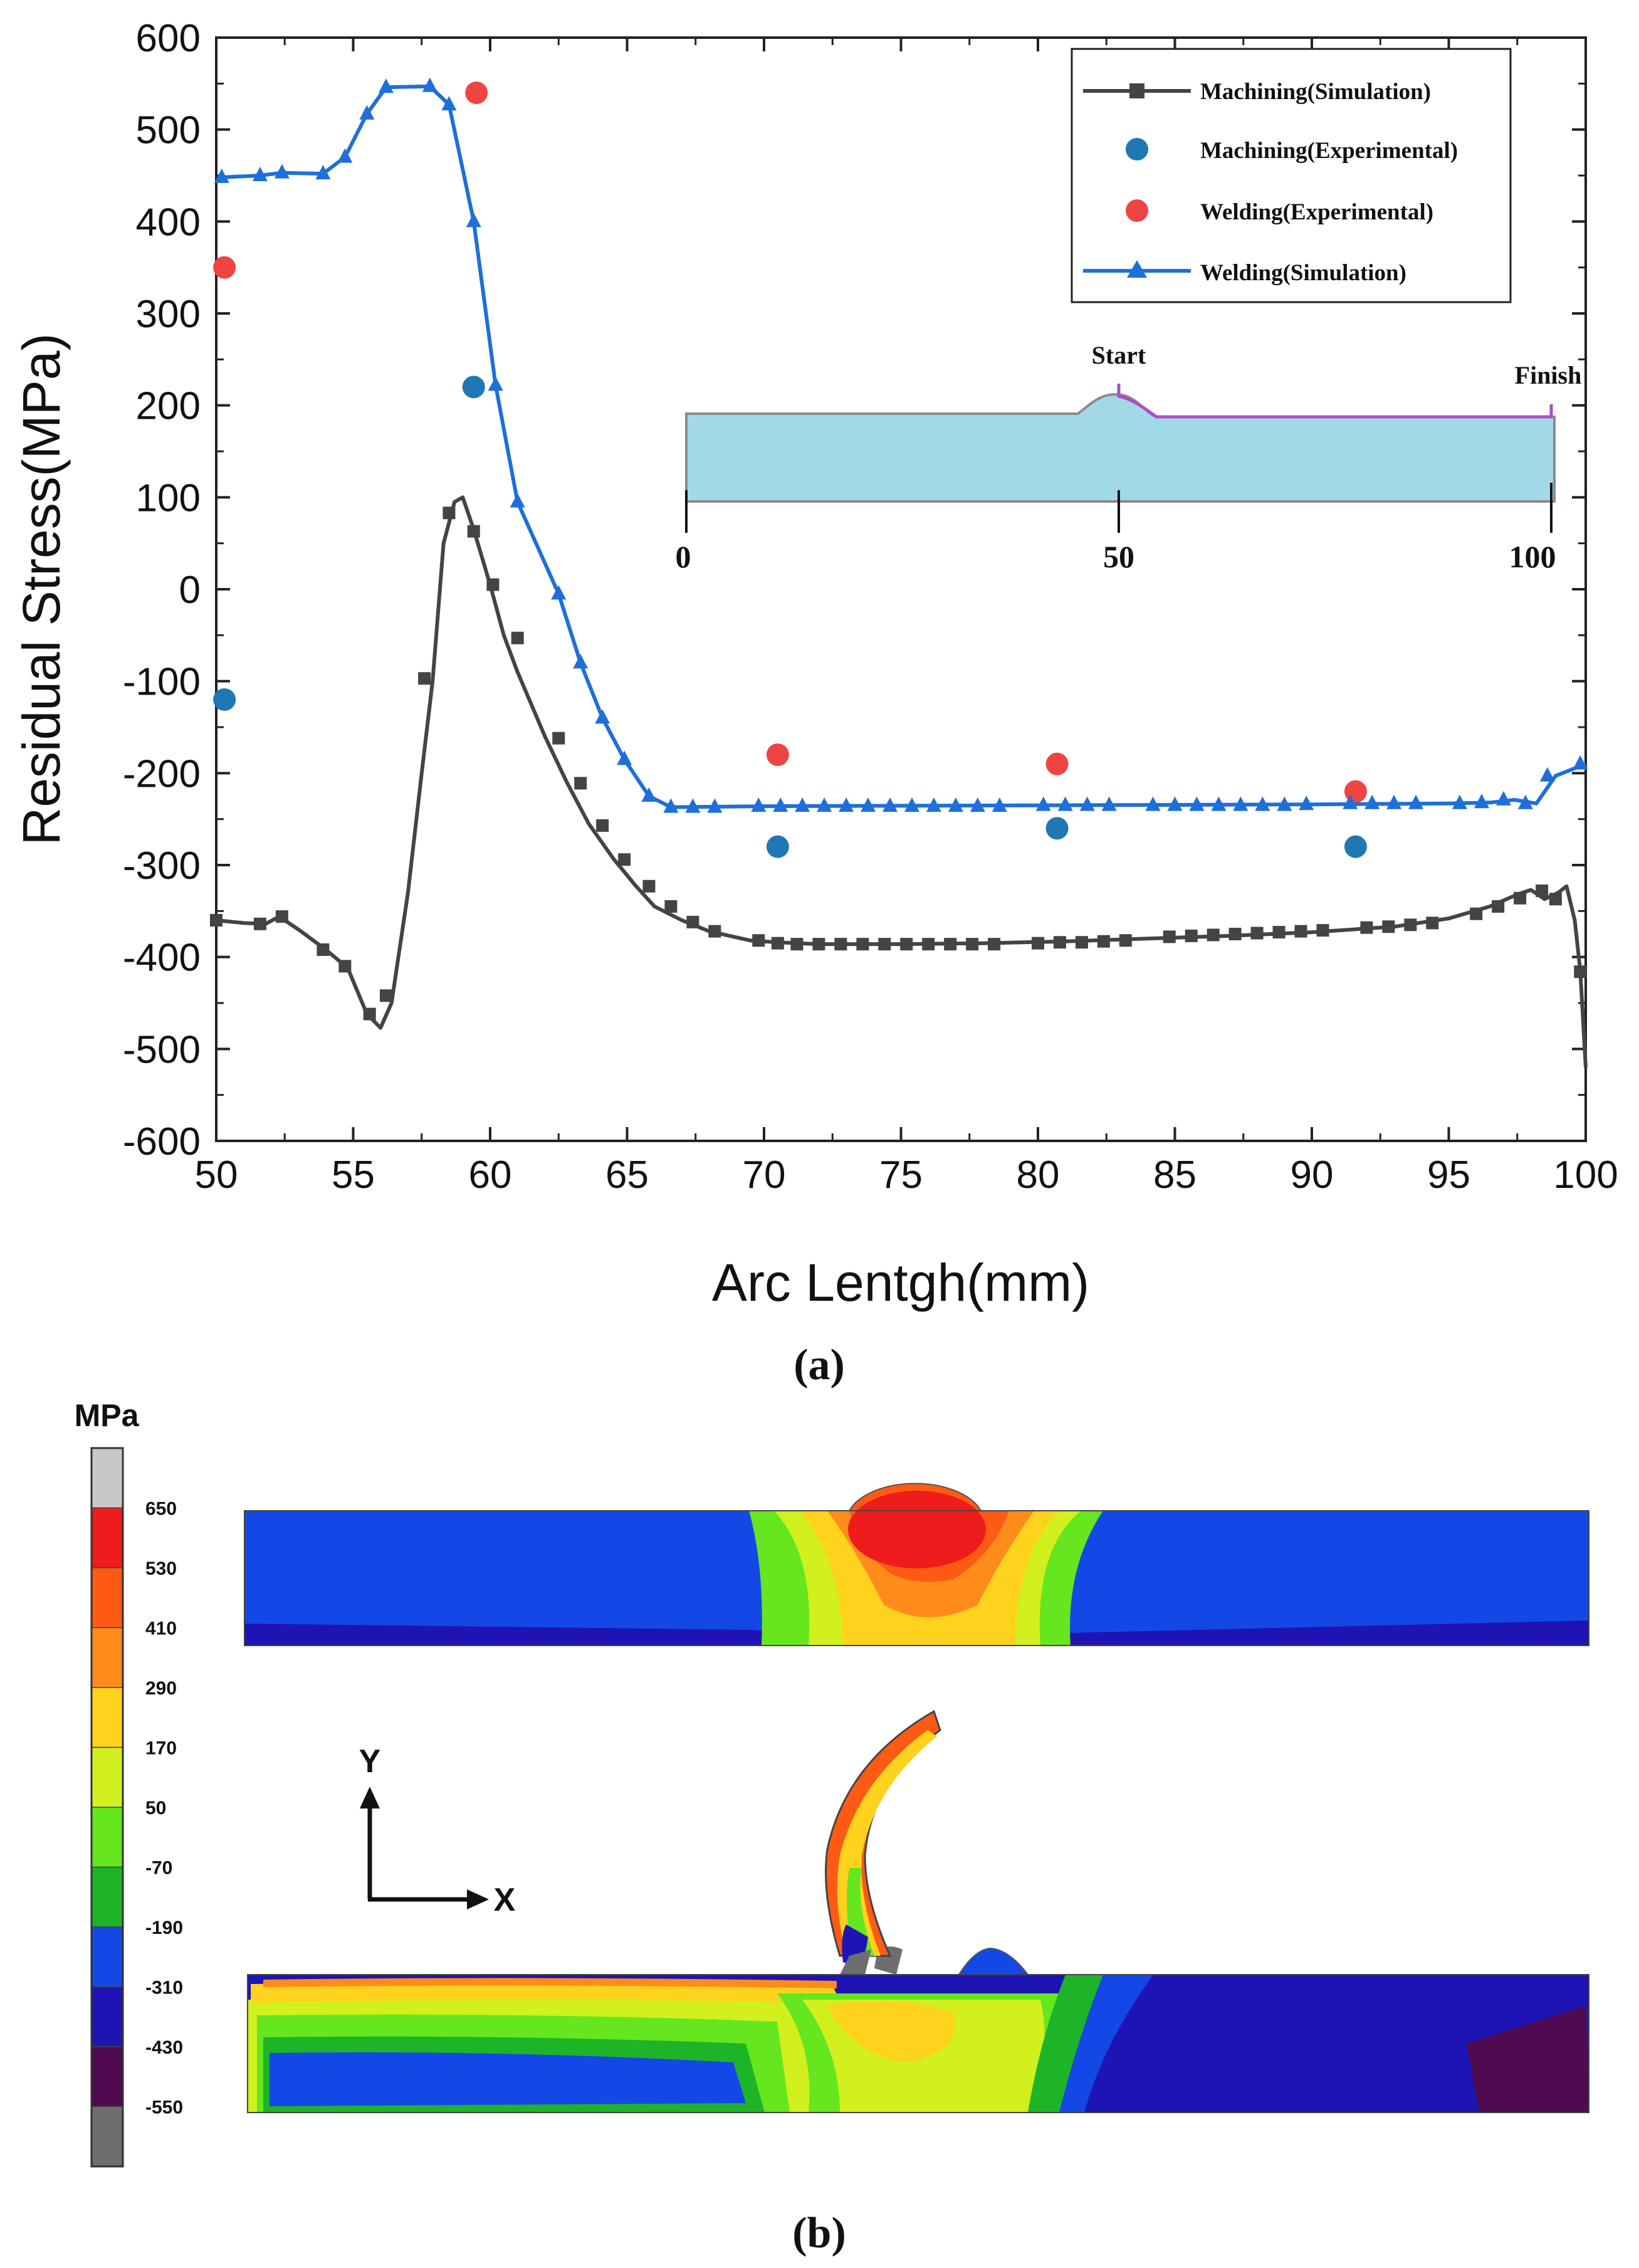  Describe the element at coordinates (819, 2233) in the screenshot. I see `caption-b: (b)` at that location.